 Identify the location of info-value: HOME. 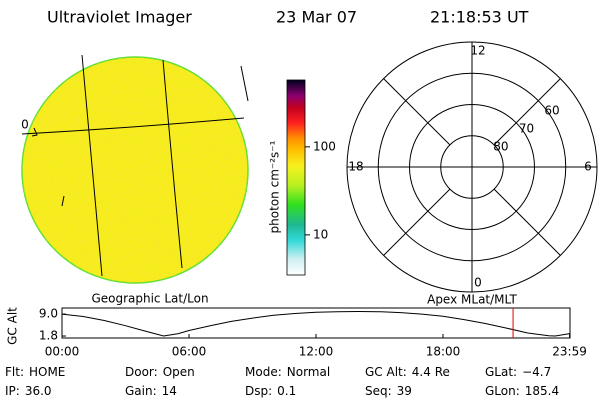
(47, 372).